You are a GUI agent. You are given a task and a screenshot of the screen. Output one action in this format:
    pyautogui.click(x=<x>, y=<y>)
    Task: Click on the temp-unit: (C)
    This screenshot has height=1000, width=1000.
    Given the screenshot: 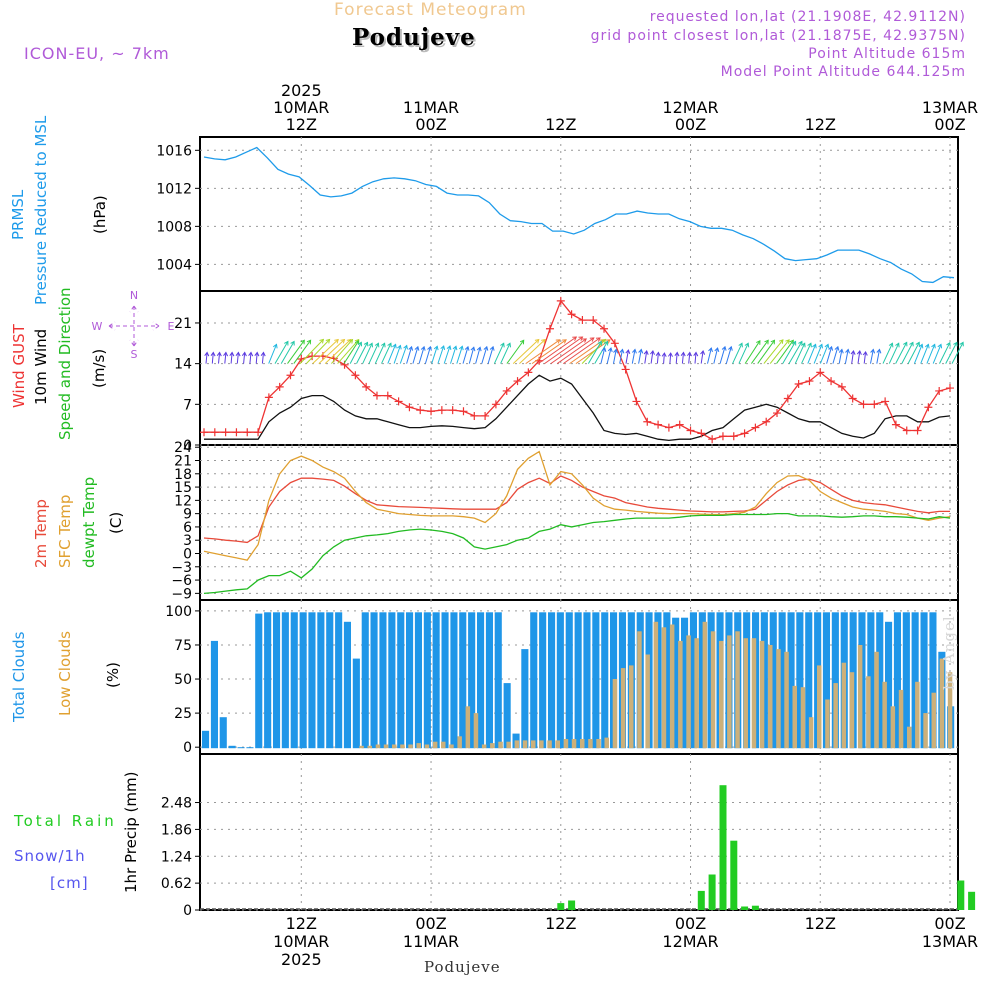 What is the action you would take?
    pyautogui.click(x=116, y=523)
    